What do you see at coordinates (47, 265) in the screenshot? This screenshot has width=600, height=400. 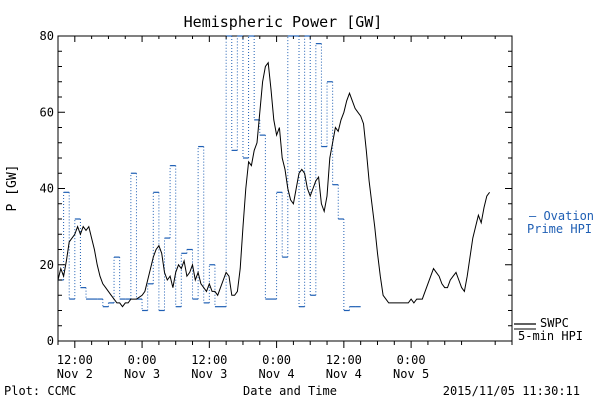 I see `y-tick-label: 20` at bounding box center [47, 265].